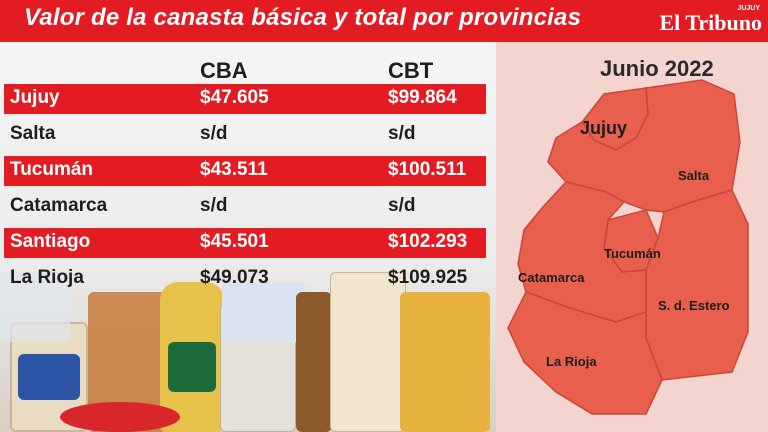 This screenshot has height=432, width=768. What do you see at coordinates (422, 97) in the screenshot?
I see `cbt-value: $99.864` at bounding box center [422, 97].